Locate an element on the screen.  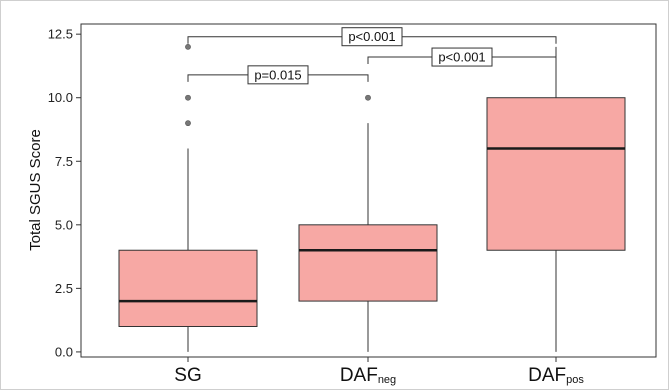
x-tick-label: DAFpos is located at coordinates (556, 375).